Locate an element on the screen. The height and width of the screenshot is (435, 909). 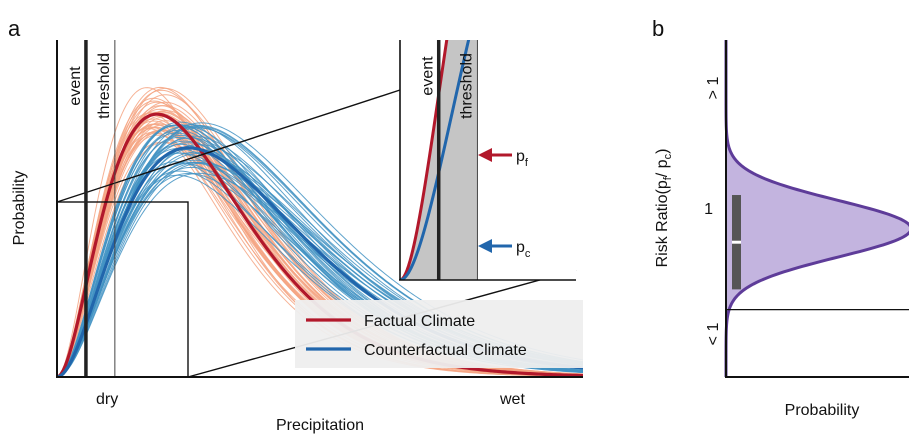
threshold-label: threshold is located at coordinates (104, 86).